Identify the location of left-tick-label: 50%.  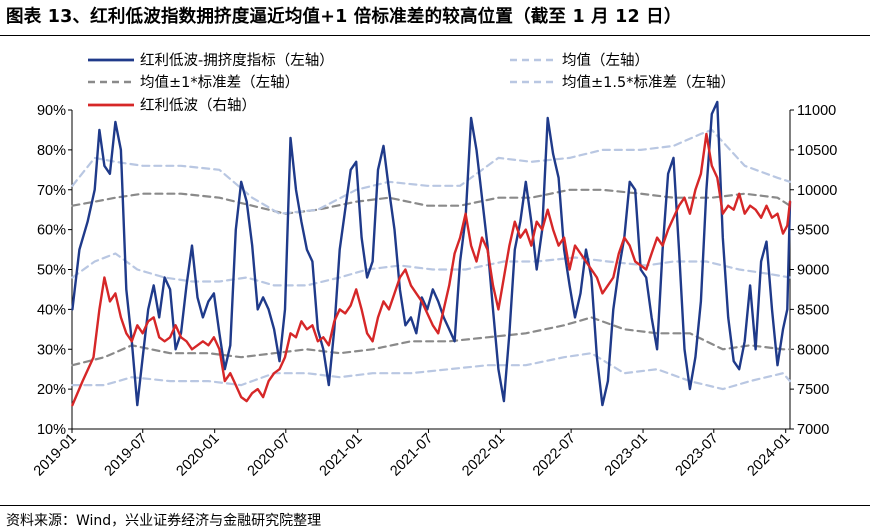
(51, 271).